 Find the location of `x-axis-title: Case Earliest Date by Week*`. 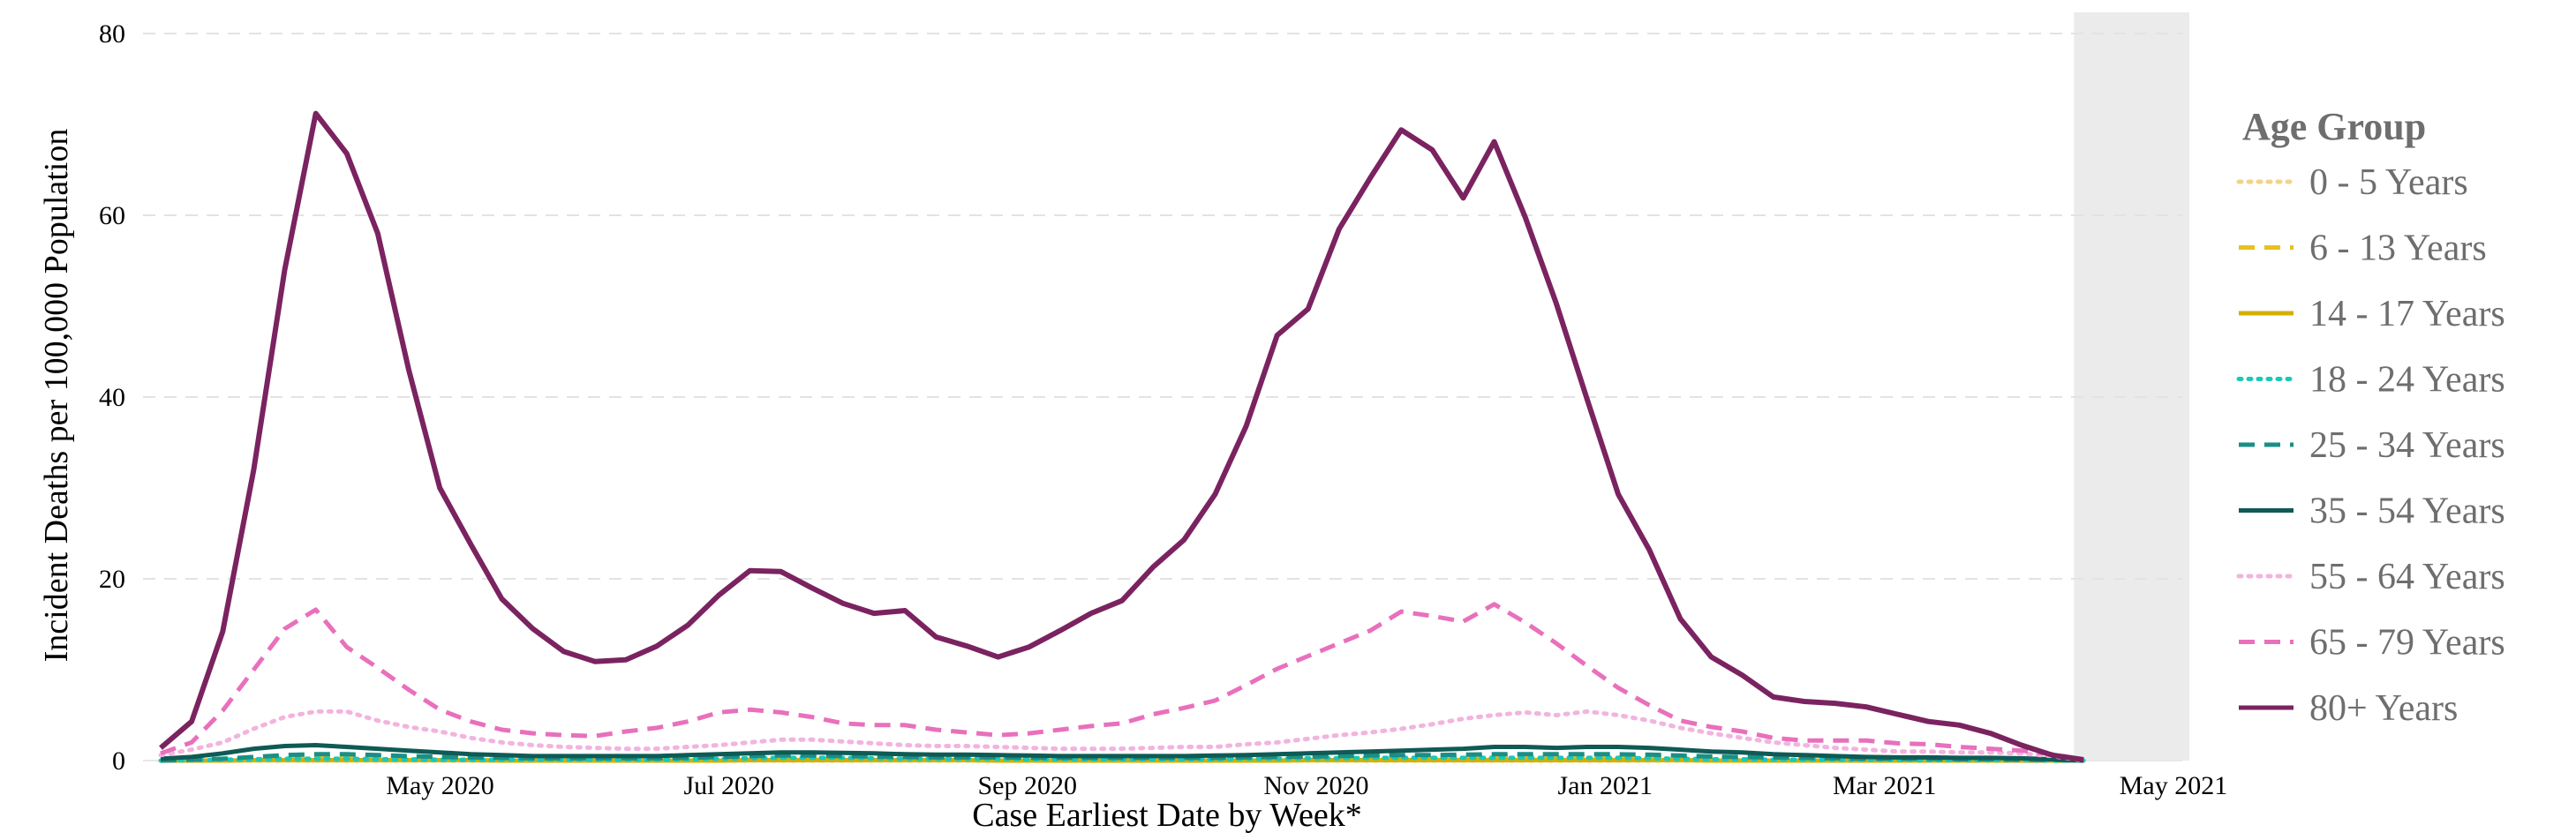

x-axis-title: Case Earliest Date by Week* is located at coordinates (1167, 815).